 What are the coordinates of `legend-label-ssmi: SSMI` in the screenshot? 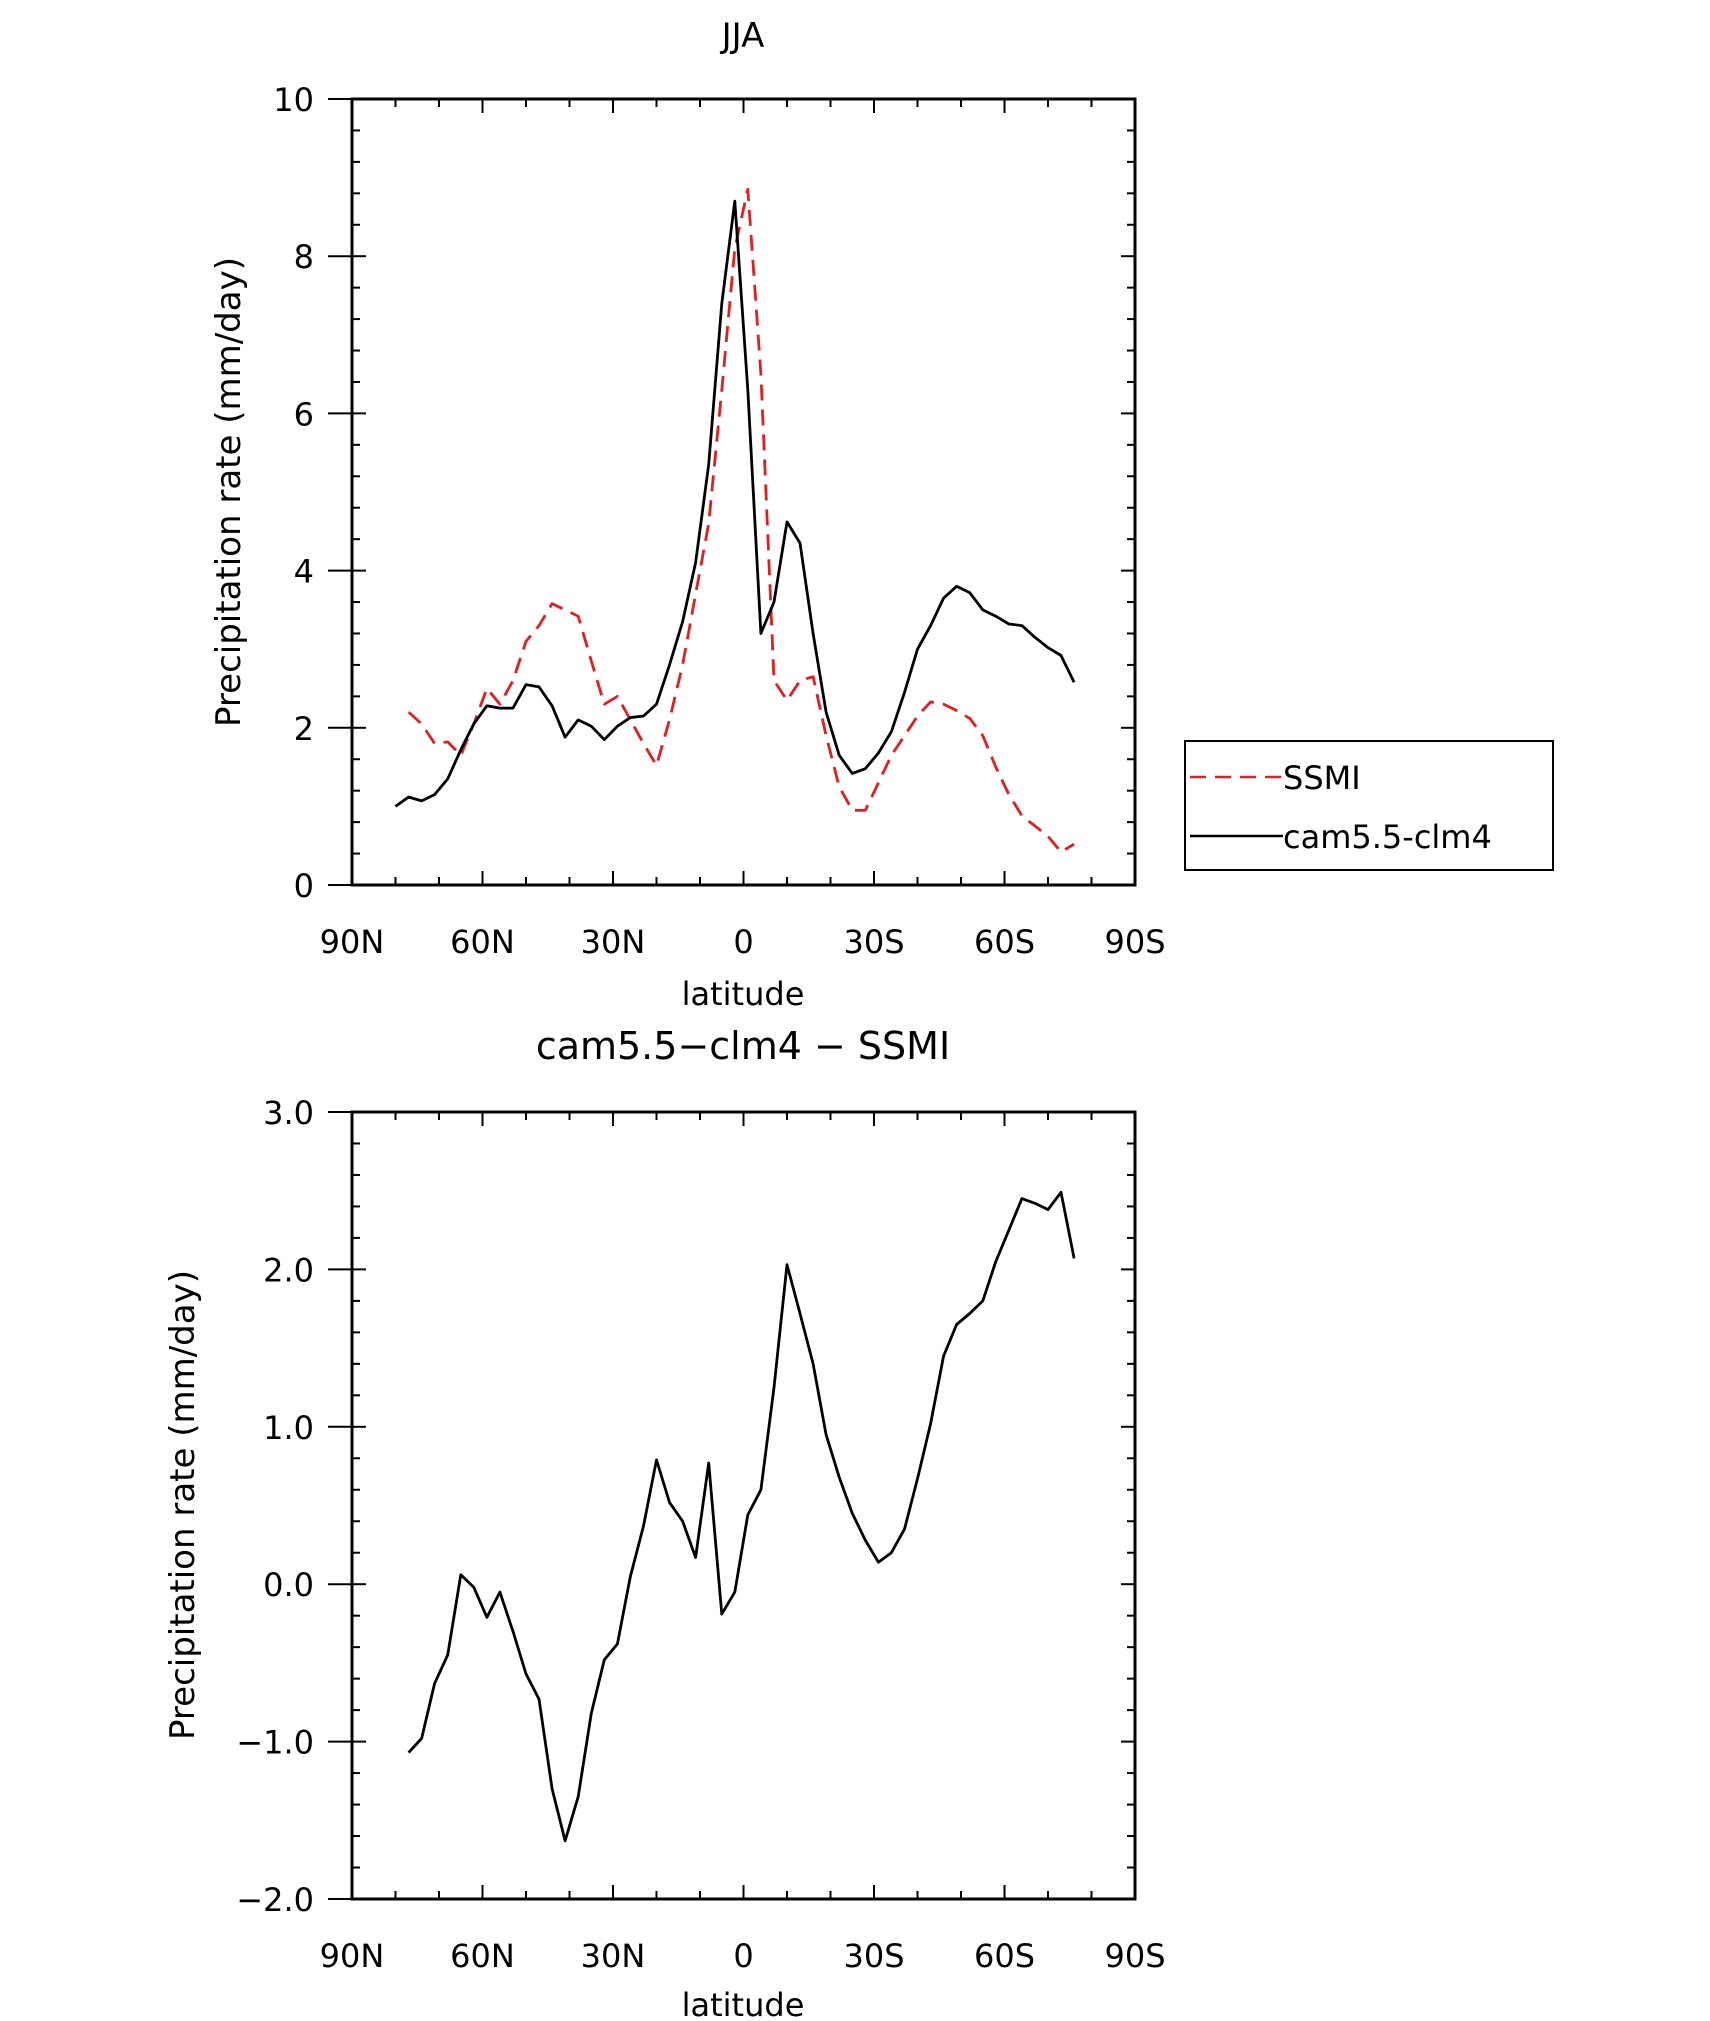 It's located at (1322, 778).